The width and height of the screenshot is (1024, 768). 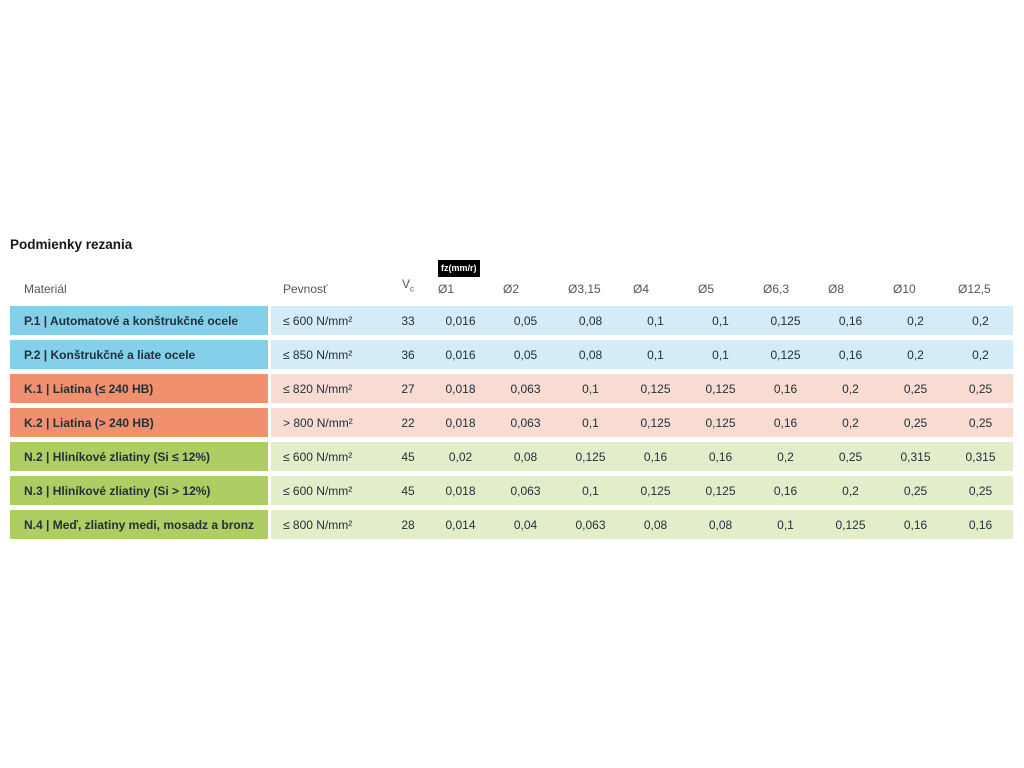 I want to click on column-header-vc: Vc, so click(x=408, y=286).